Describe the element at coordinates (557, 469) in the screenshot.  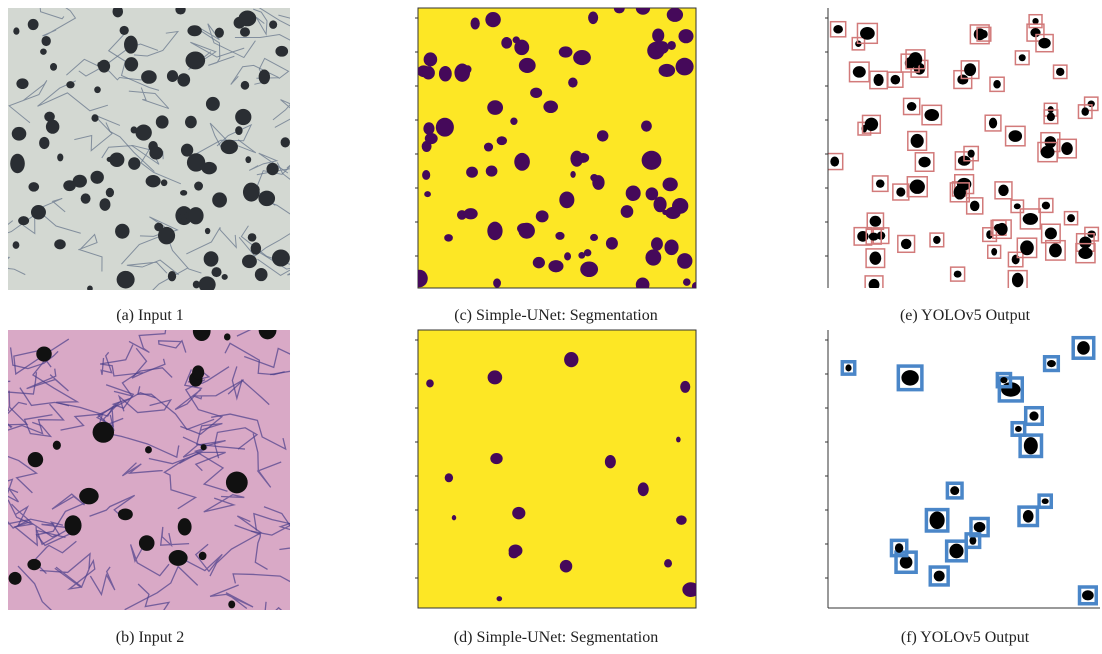
I see `segmentation-image` at that location.